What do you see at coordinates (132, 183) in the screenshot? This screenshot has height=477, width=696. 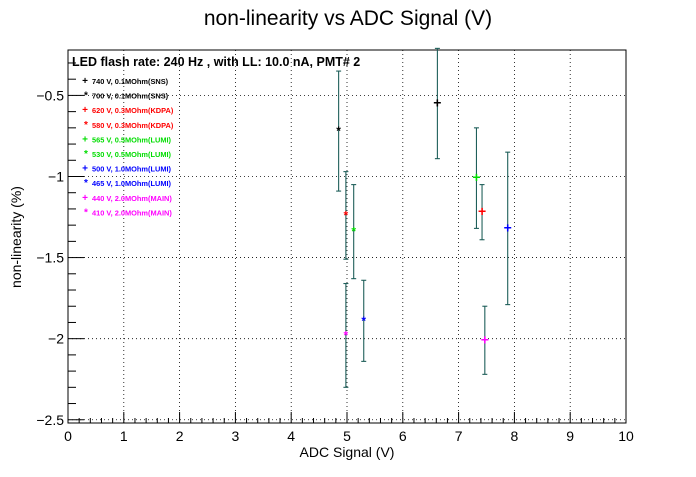 I see `legend-label: 465 V, 1.0MOhm(LUMI)` at bounding box center [132, 183].